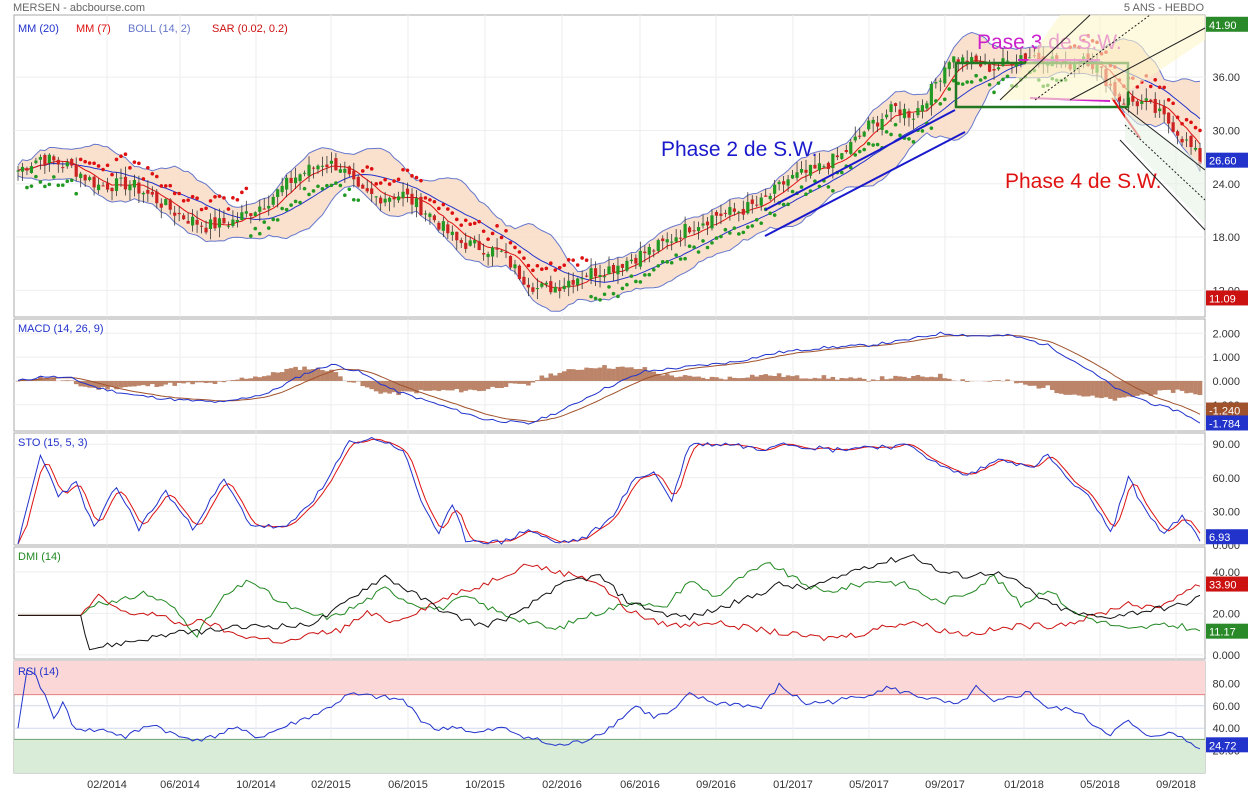  I want to click on legend-sar: SAR (0.02, 0.2), so click(250, 29).